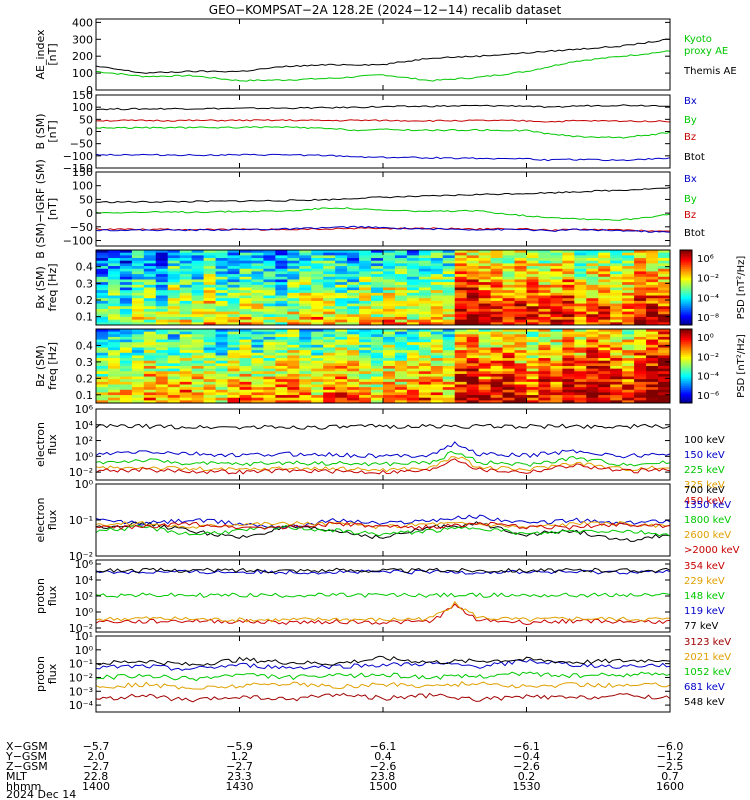  What do you see at coordinates (704, 596) in the screenshot?
I see `legend-entry: 148 keV` at bounding box center [704, 596].